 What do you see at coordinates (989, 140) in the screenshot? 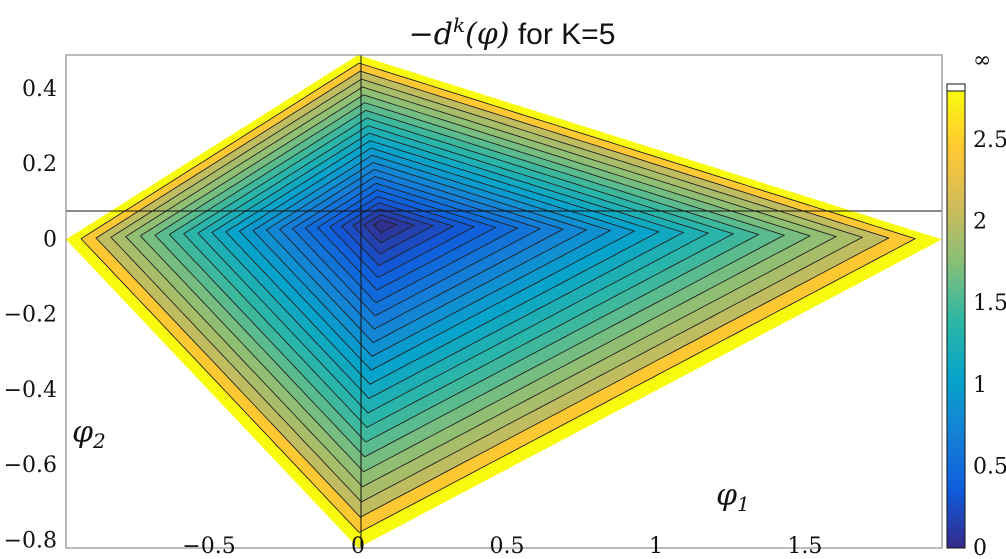
I see `colorbar-tick-label: 2.5` at bounding box center [989, 140].